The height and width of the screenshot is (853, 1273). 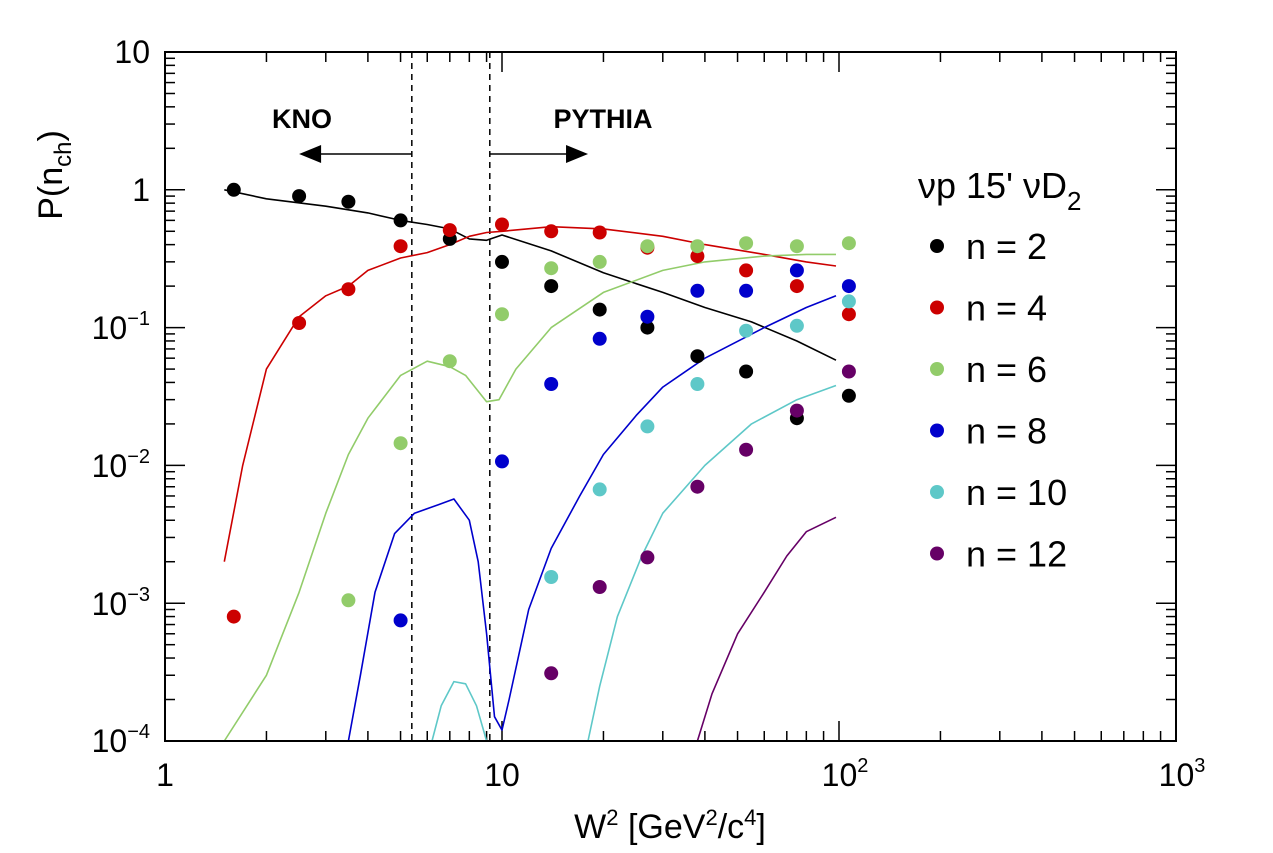 What do you see at coordinates (1006, 246) in the screenshot?
I see `legend-label: n = 2` at bounding box center [1006, 246].